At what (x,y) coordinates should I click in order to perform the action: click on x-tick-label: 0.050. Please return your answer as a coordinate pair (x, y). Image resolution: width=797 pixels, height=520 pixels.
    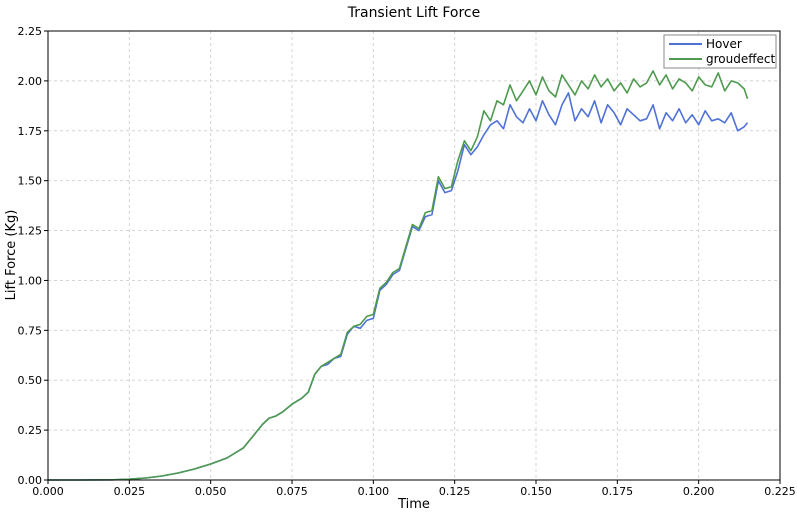
    Looking at the image, I should click on (211, 491).